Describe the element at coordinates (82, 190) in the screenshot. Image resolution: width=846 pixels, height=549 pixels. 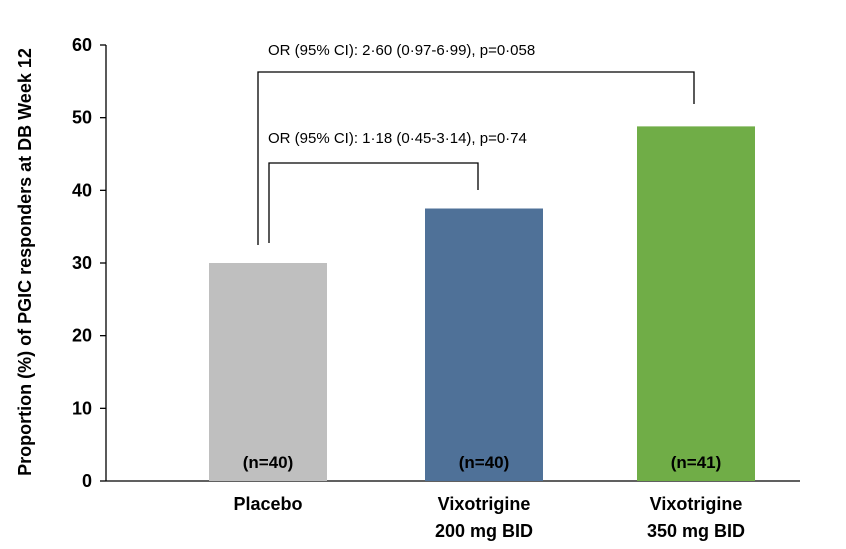
I see `y-tick-label: 40` at that location.